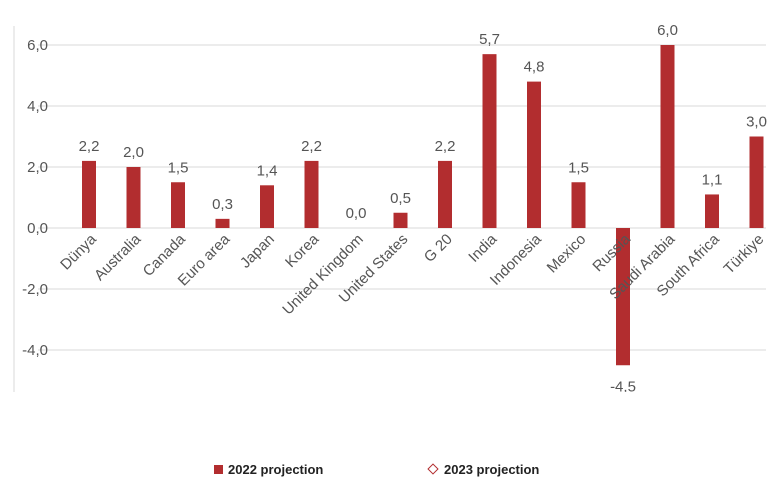  What do you see at coordinates (35, 350) in the screenshot?
I see `y-tick-label: -4,0` at bounding box center [35, 350].